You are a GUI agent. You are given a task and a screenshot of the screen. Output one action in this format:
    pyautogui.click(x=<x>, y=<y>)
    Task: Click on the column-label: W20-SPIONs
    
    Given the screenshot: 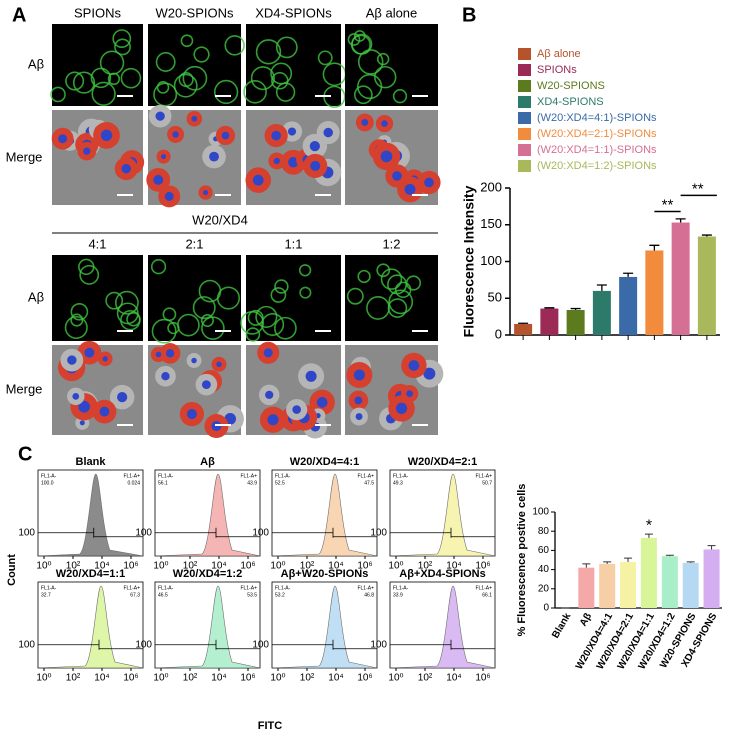 What is the action you would take?
    pyautogui.click(x=194, y=12)
    